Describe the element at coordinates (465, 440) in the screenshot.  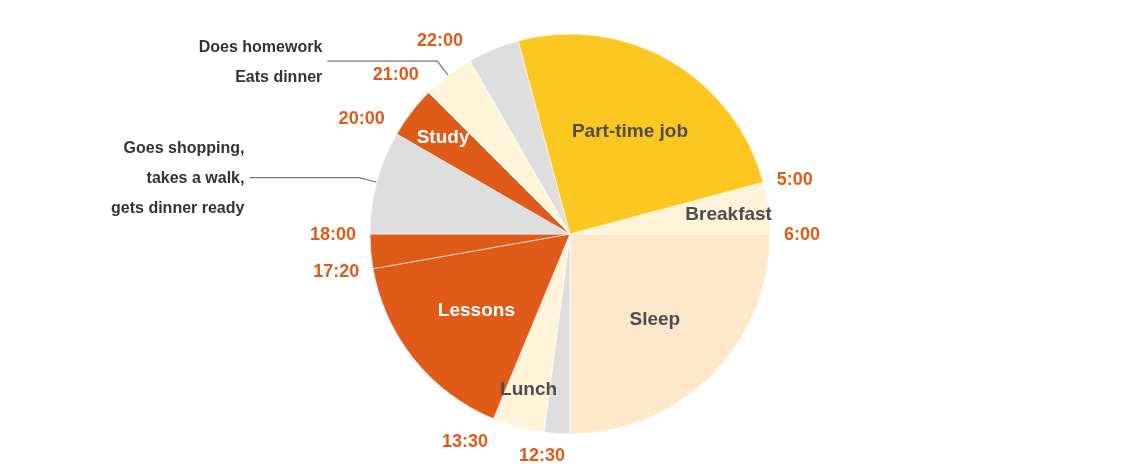
I see `text: 13:30` at that location.